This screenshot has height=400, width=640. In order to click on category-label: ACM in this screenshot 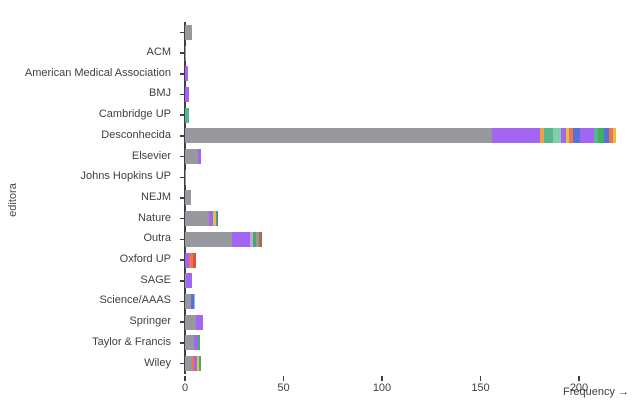, I will do `click(158, 52)`.